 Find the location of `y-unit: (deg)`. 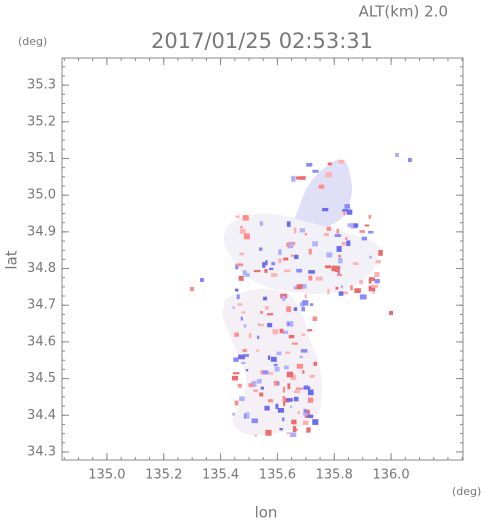

y-unit: (deg) is located at coordinates (32, 41).